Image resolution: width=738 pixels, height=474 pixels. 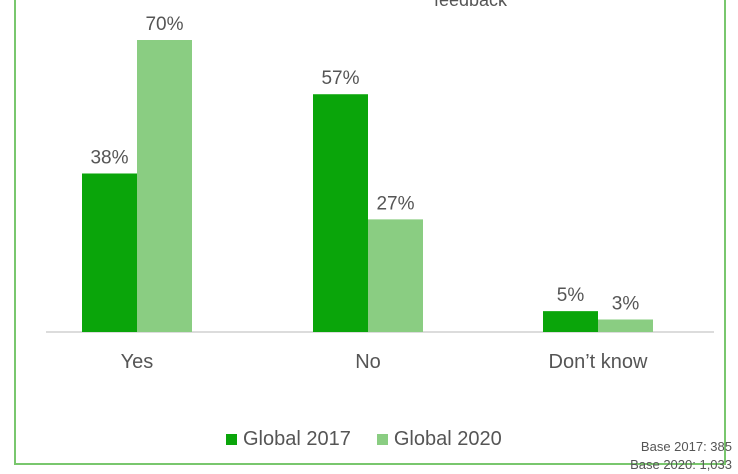 I want to click on base-note-2017: Base 2017: 385, so click(x=686, y=446).